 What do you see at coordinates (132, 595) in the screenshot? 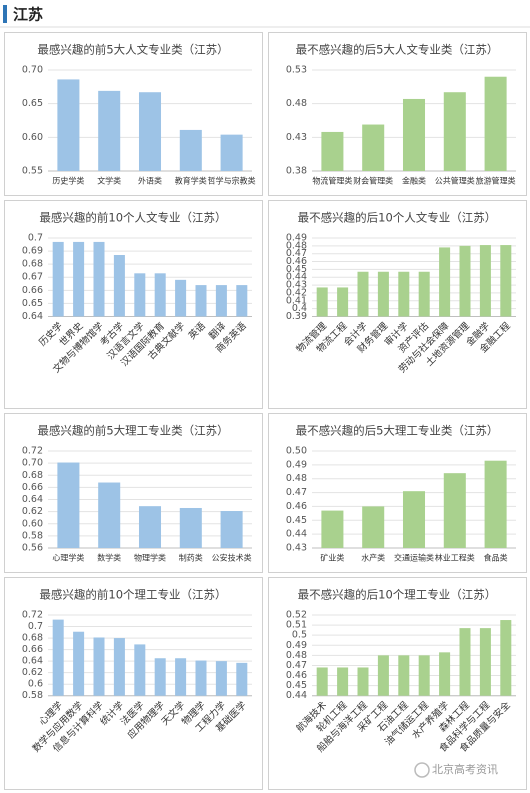
I see `chart-title: 最感兴趣的前10个理工专业（江苏）` at bounding box center [132, 595].